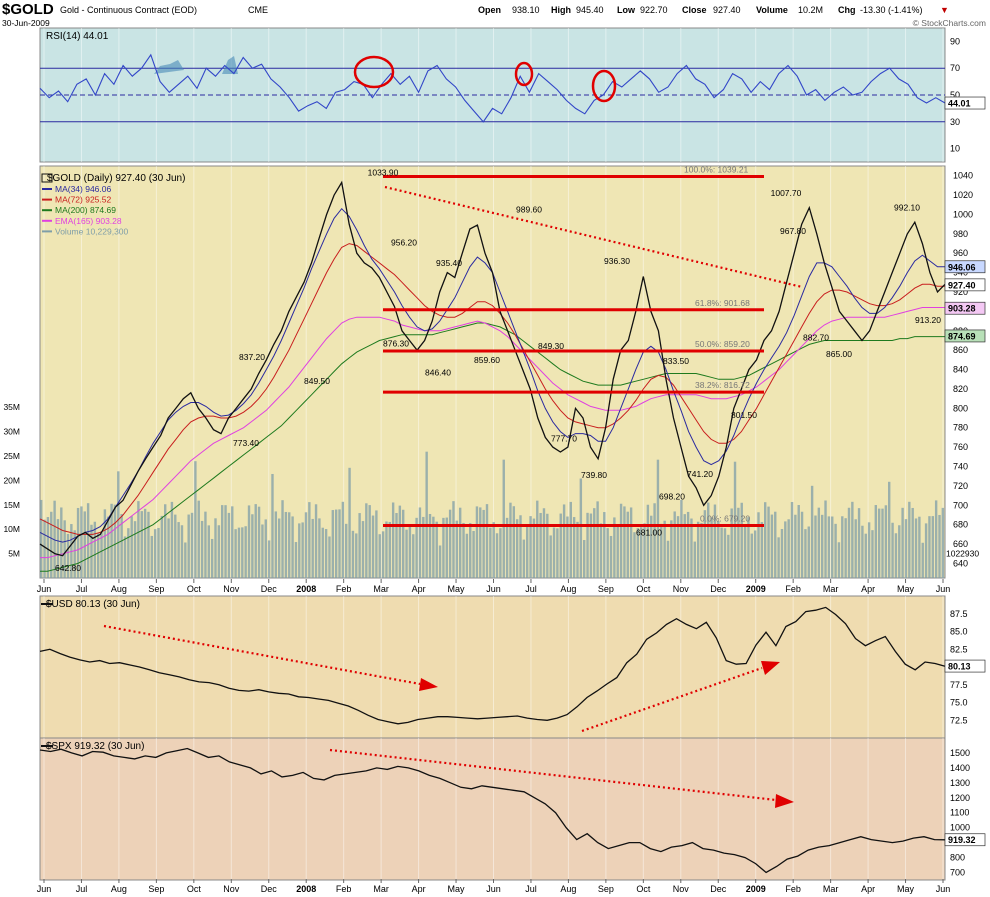 This screenshot has height=897, width=990. What do you see at coordinates (960, 544) in the screenshot?
I see `price-y-tick: 660` at bounding box center [960, 544].